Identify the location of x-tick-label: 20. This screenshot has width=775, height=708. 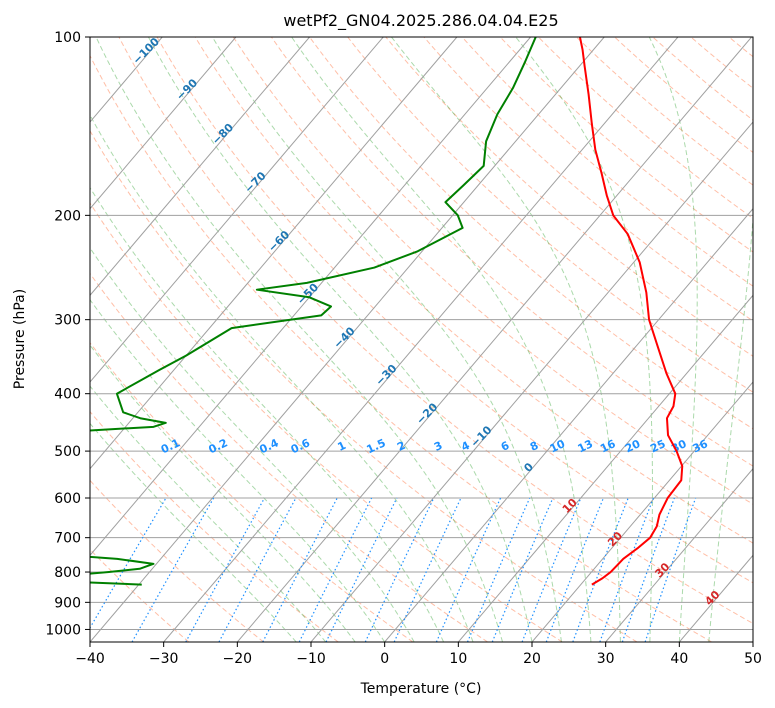
(532, 659).